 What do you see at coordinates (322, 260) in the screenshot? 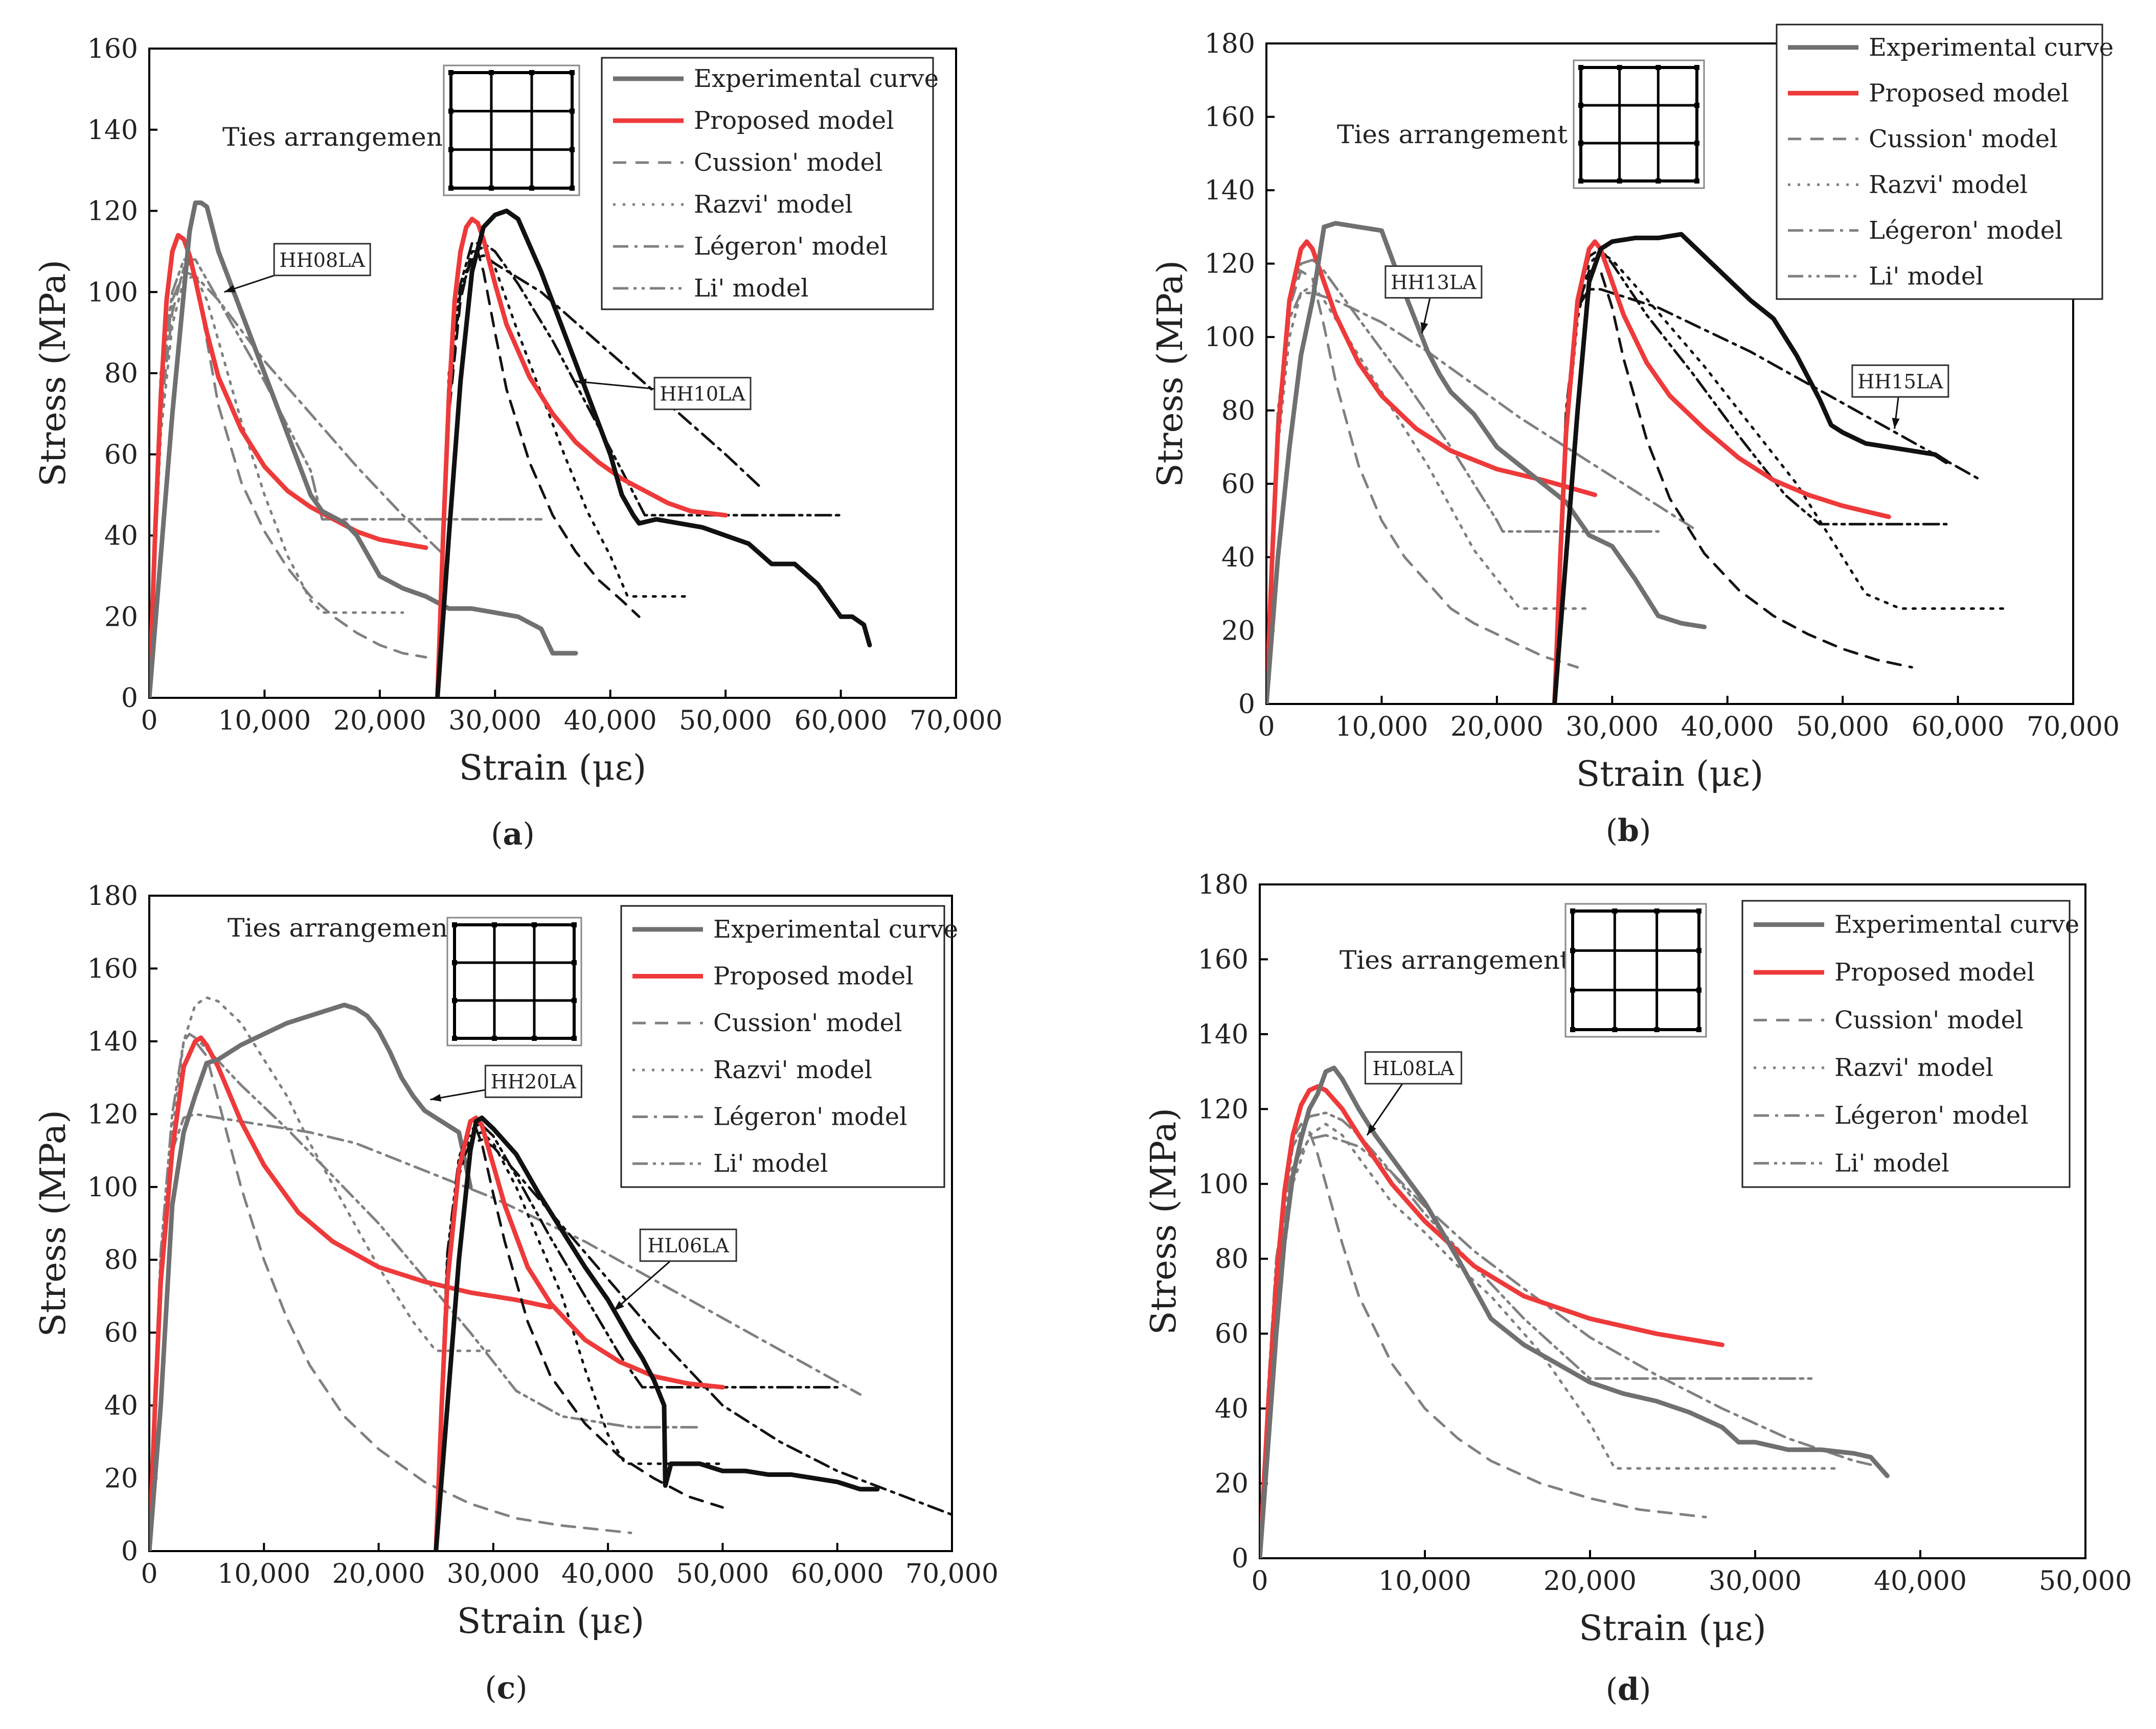
I see `annotation-label: HH08LA` at bounding box center [322, 260].